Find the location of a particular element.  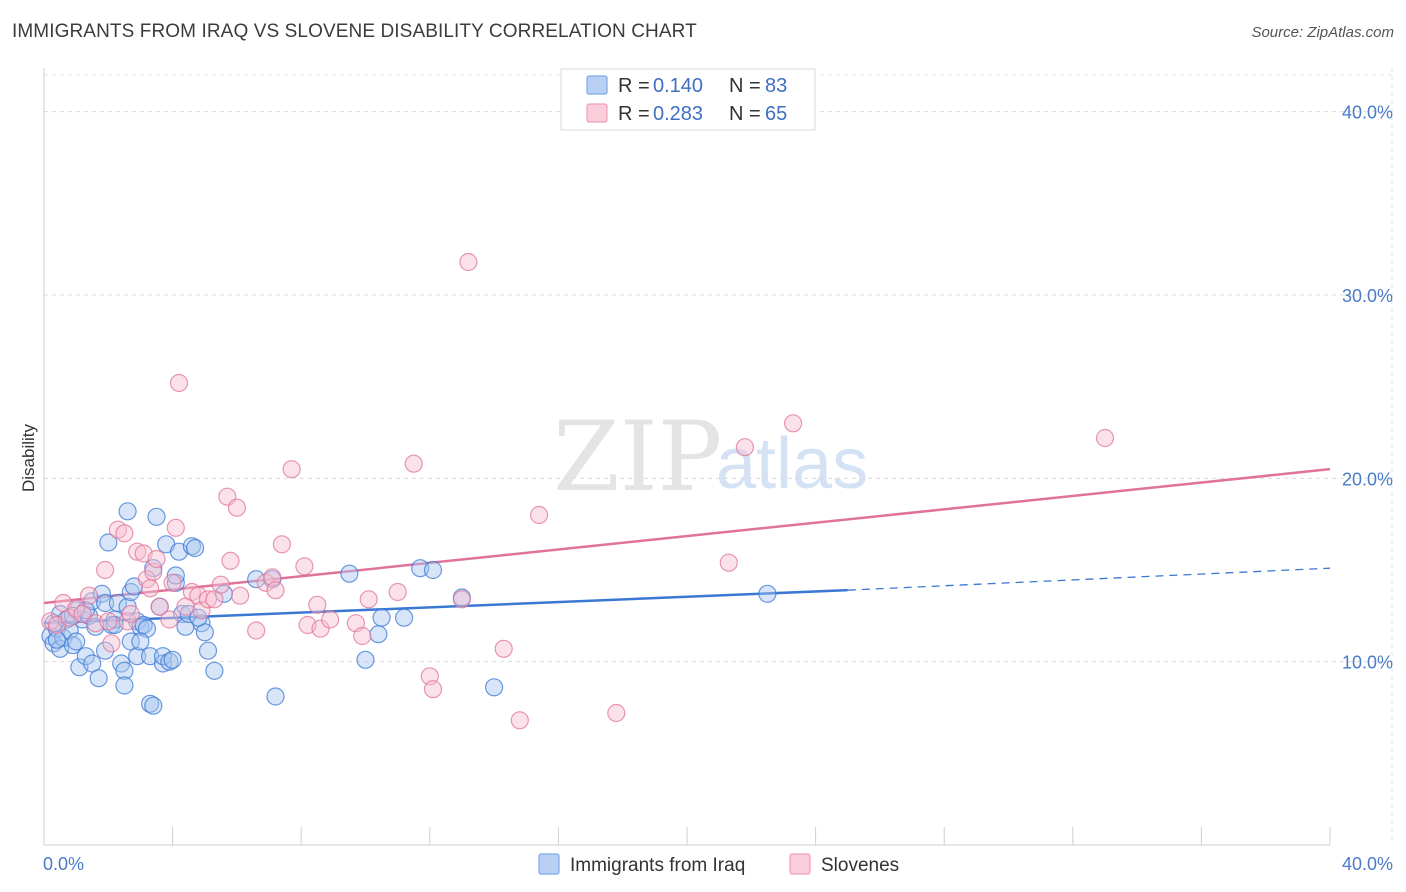

series-legend: Immigrants from Iraq Slovenes is located at coordinates (718, 864).